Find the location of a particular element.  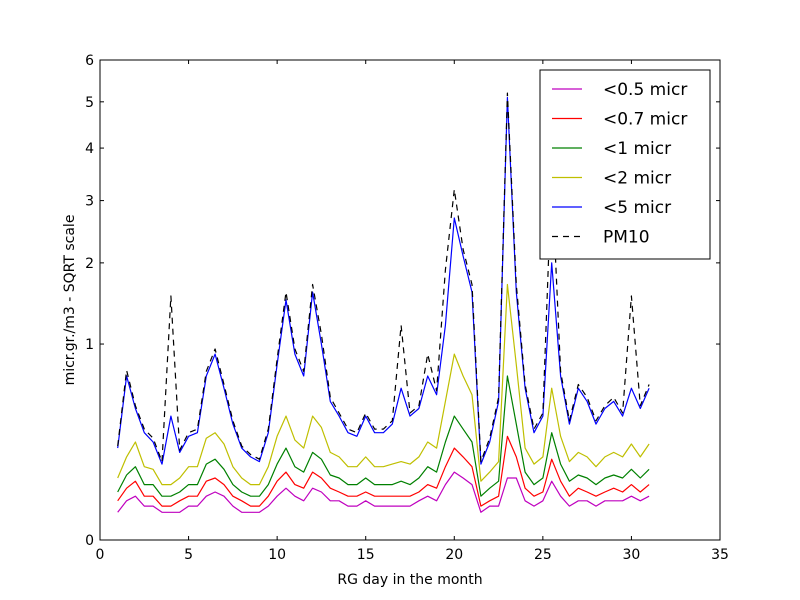

x-axis-label: RG day in the month is located at coordinates (409, 580).